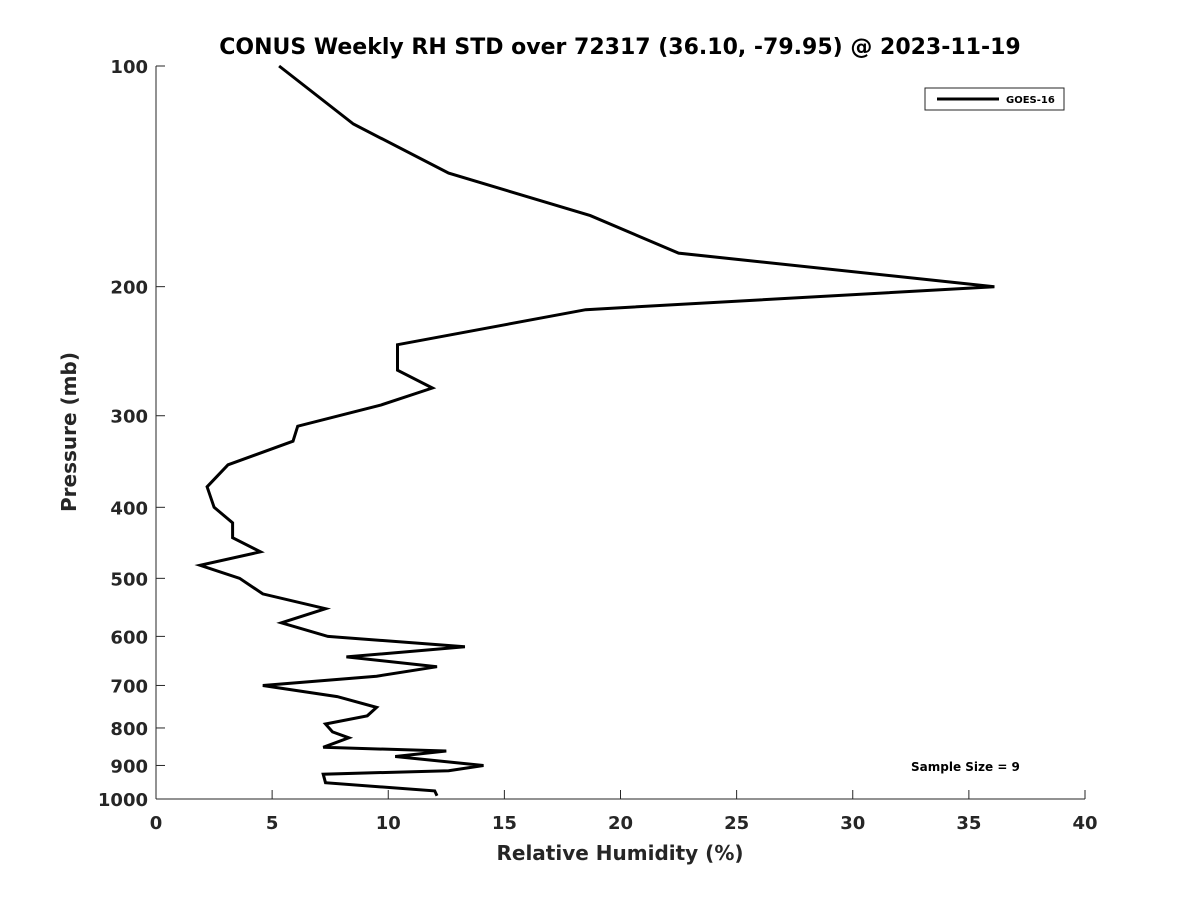 This screenshot has width=1200, height=900. I want to click on legend: GOES-16, so click(994, 99).